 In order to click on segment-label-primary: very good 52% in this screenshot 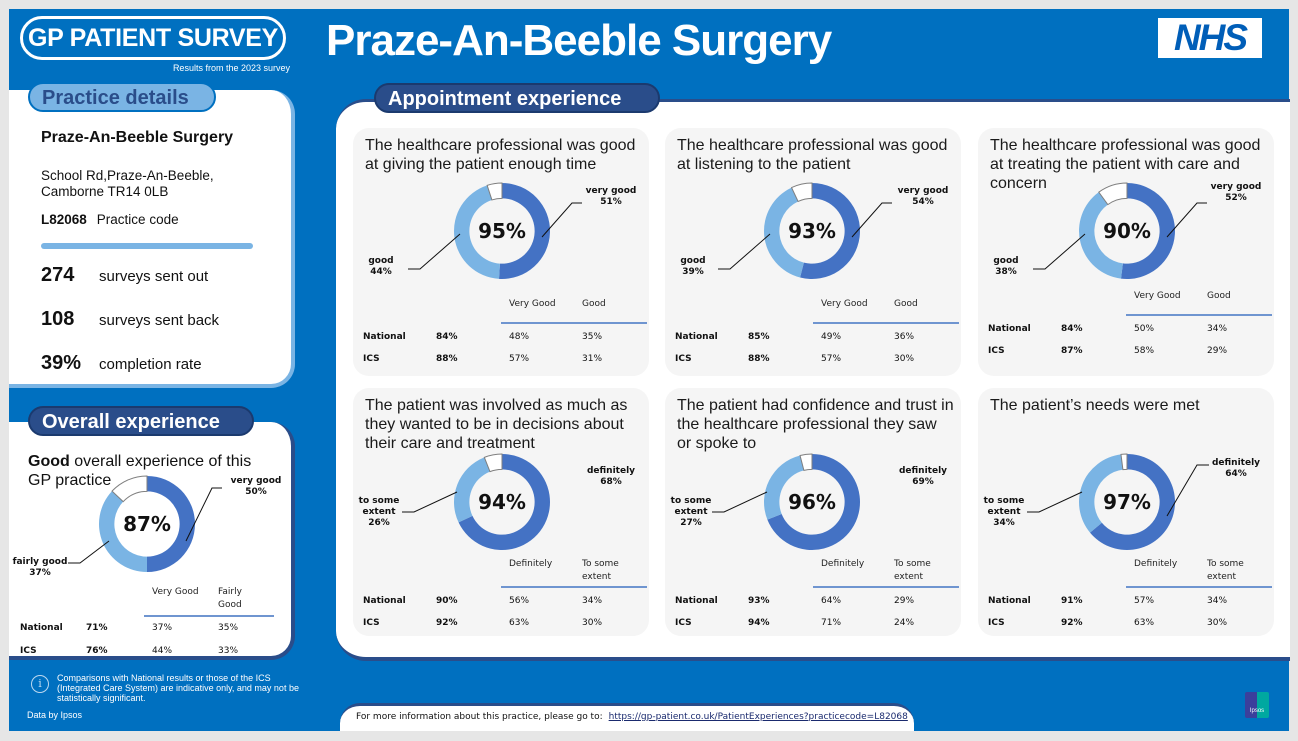, I will do `click(1236, 193)`.